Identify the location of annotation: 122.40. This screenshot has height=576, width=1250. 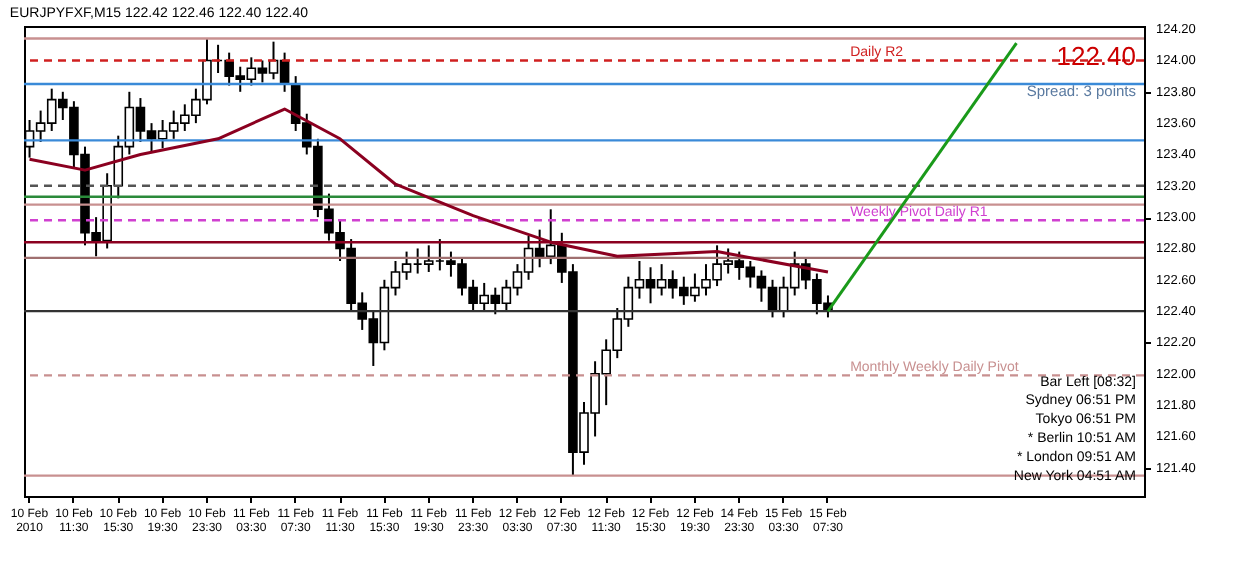
(1096, 56).